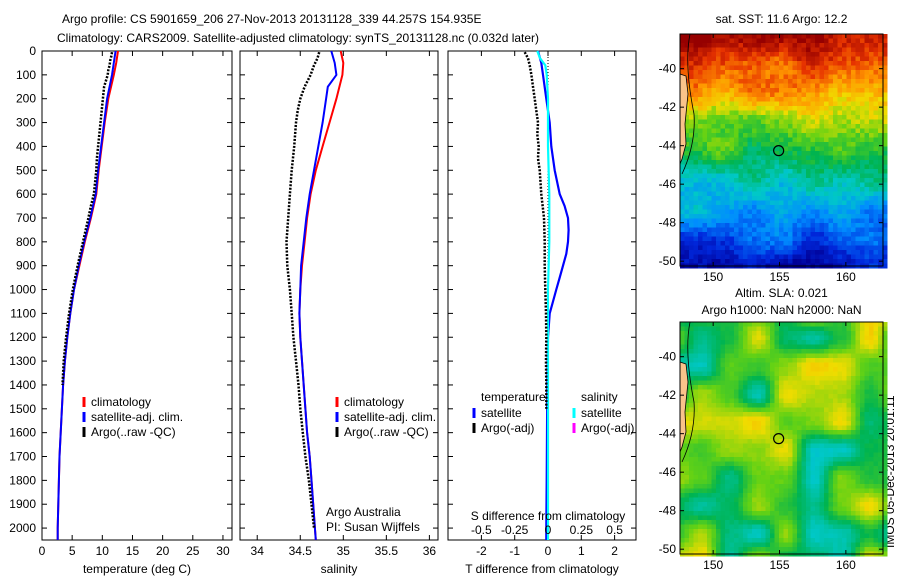 The image size is (900, 585). Describe the element at coordinates (26, 75) in the screenshot. I see `y-tick-label: 100` at that location.